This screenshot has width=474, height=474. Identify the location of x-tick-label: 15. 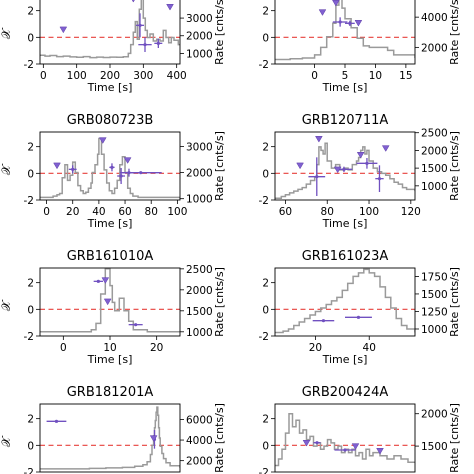
(405, 76).